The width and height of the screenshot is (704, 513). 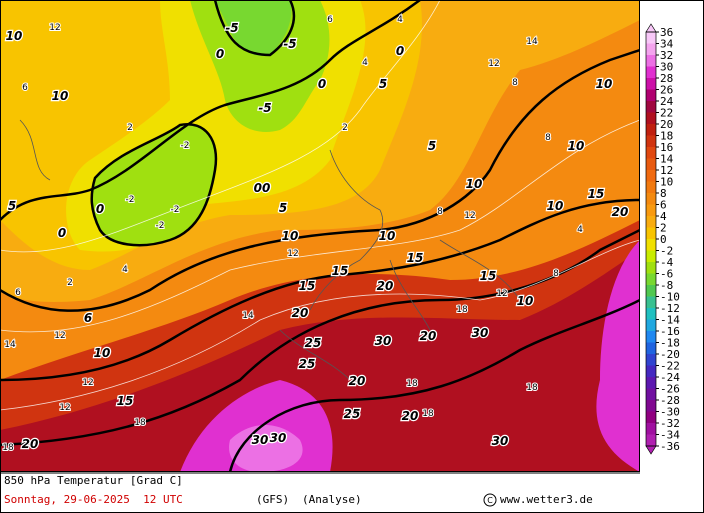 I want to click on copyright: www.wetter3.de, so click(x=546, y=499).